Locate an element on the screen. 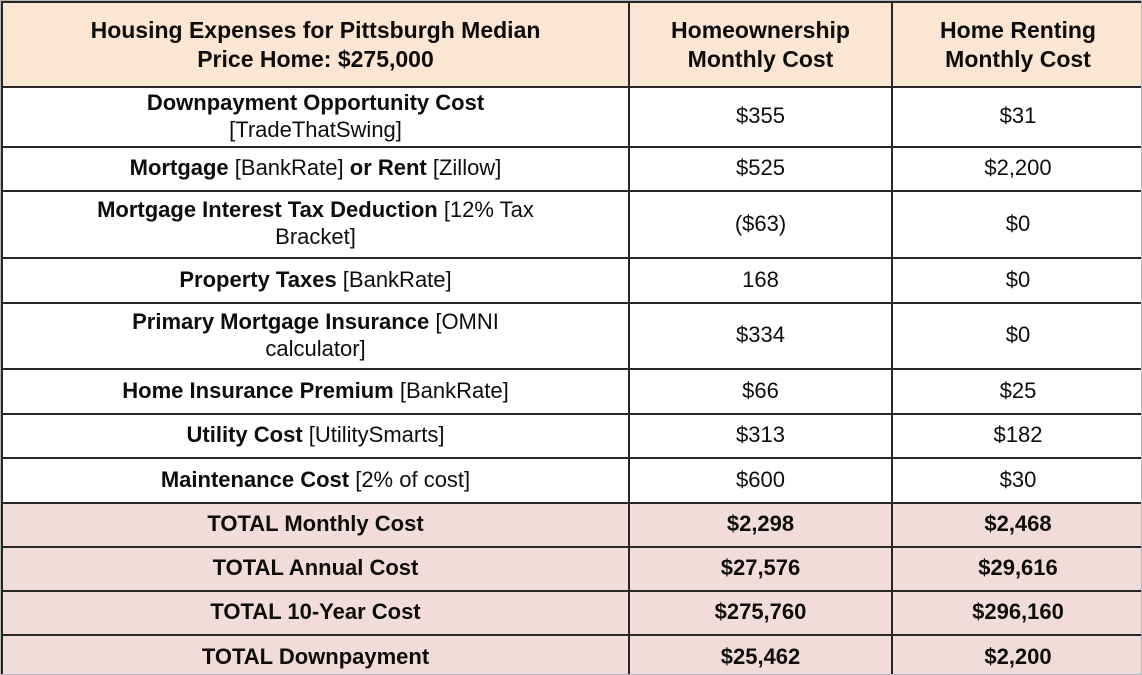 This screenshot has height=675, width=1142. total-monthly-cost-label-cell: TOTAL Monthly Cost is located at coordinates (315, 524).